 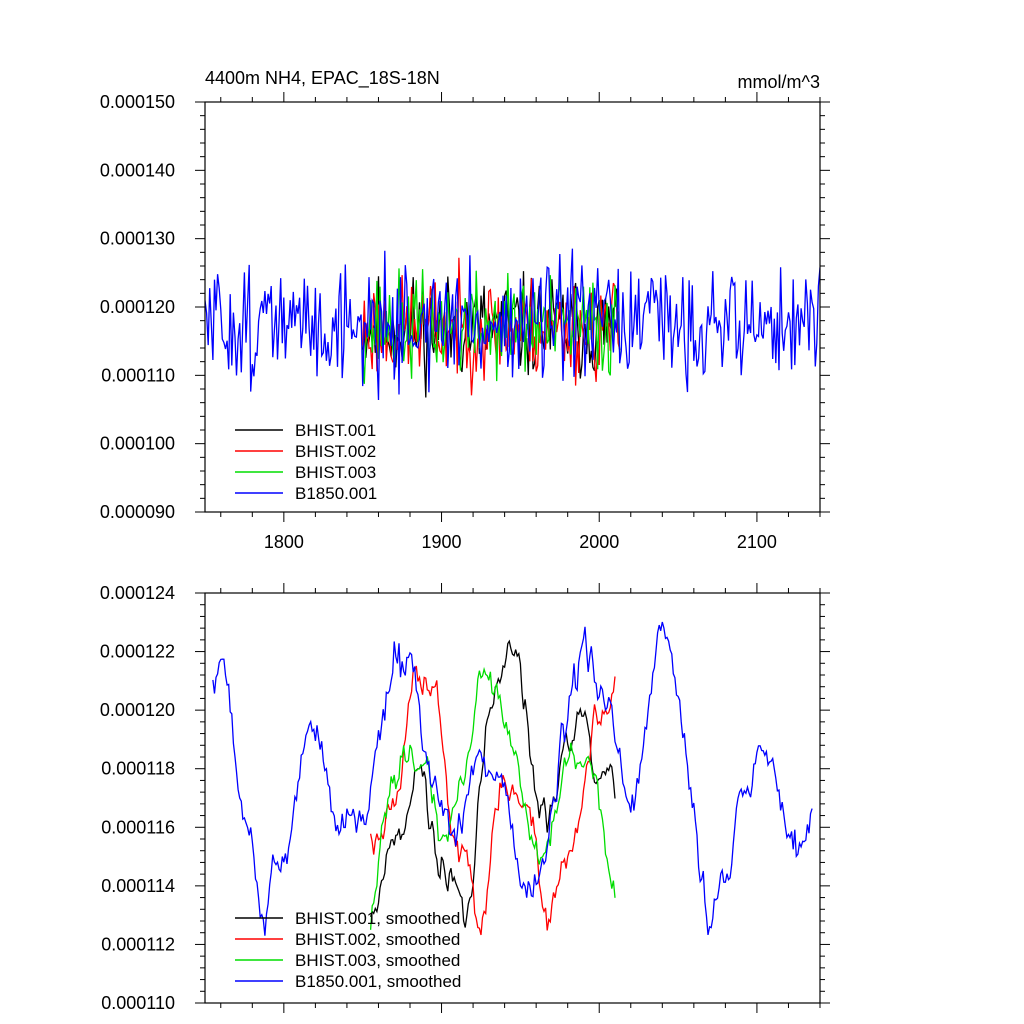 What do you see at coordinates (442, 542) in the screenshot?
I see `top-panel-x-tick-label: 1900` at bounding box center [442, 542].